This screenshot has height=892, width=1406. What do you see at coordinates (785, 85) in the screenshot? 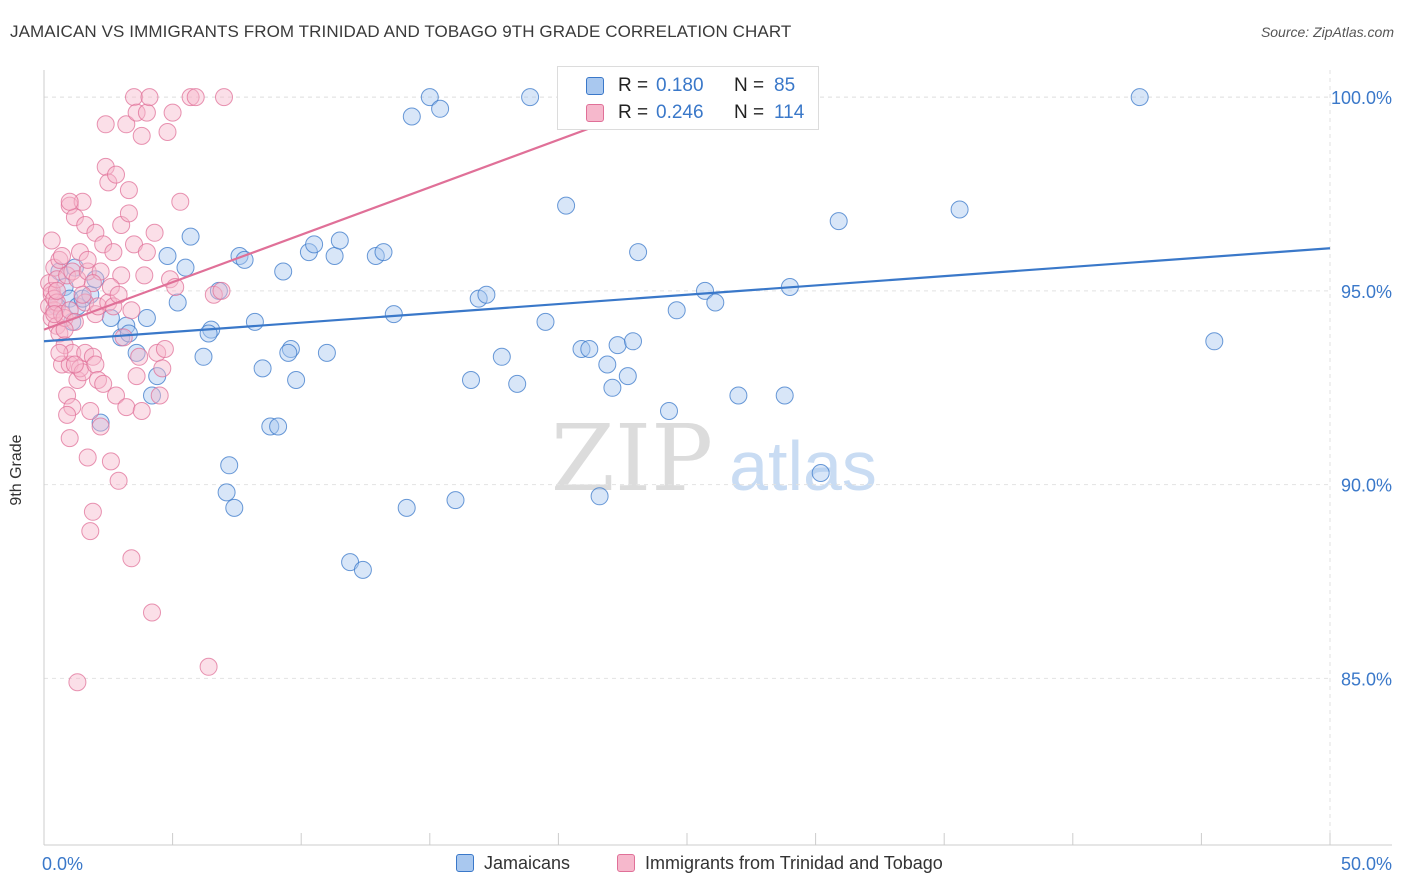
I see `legend-n-value: 85` at bounding box center [785, 85].